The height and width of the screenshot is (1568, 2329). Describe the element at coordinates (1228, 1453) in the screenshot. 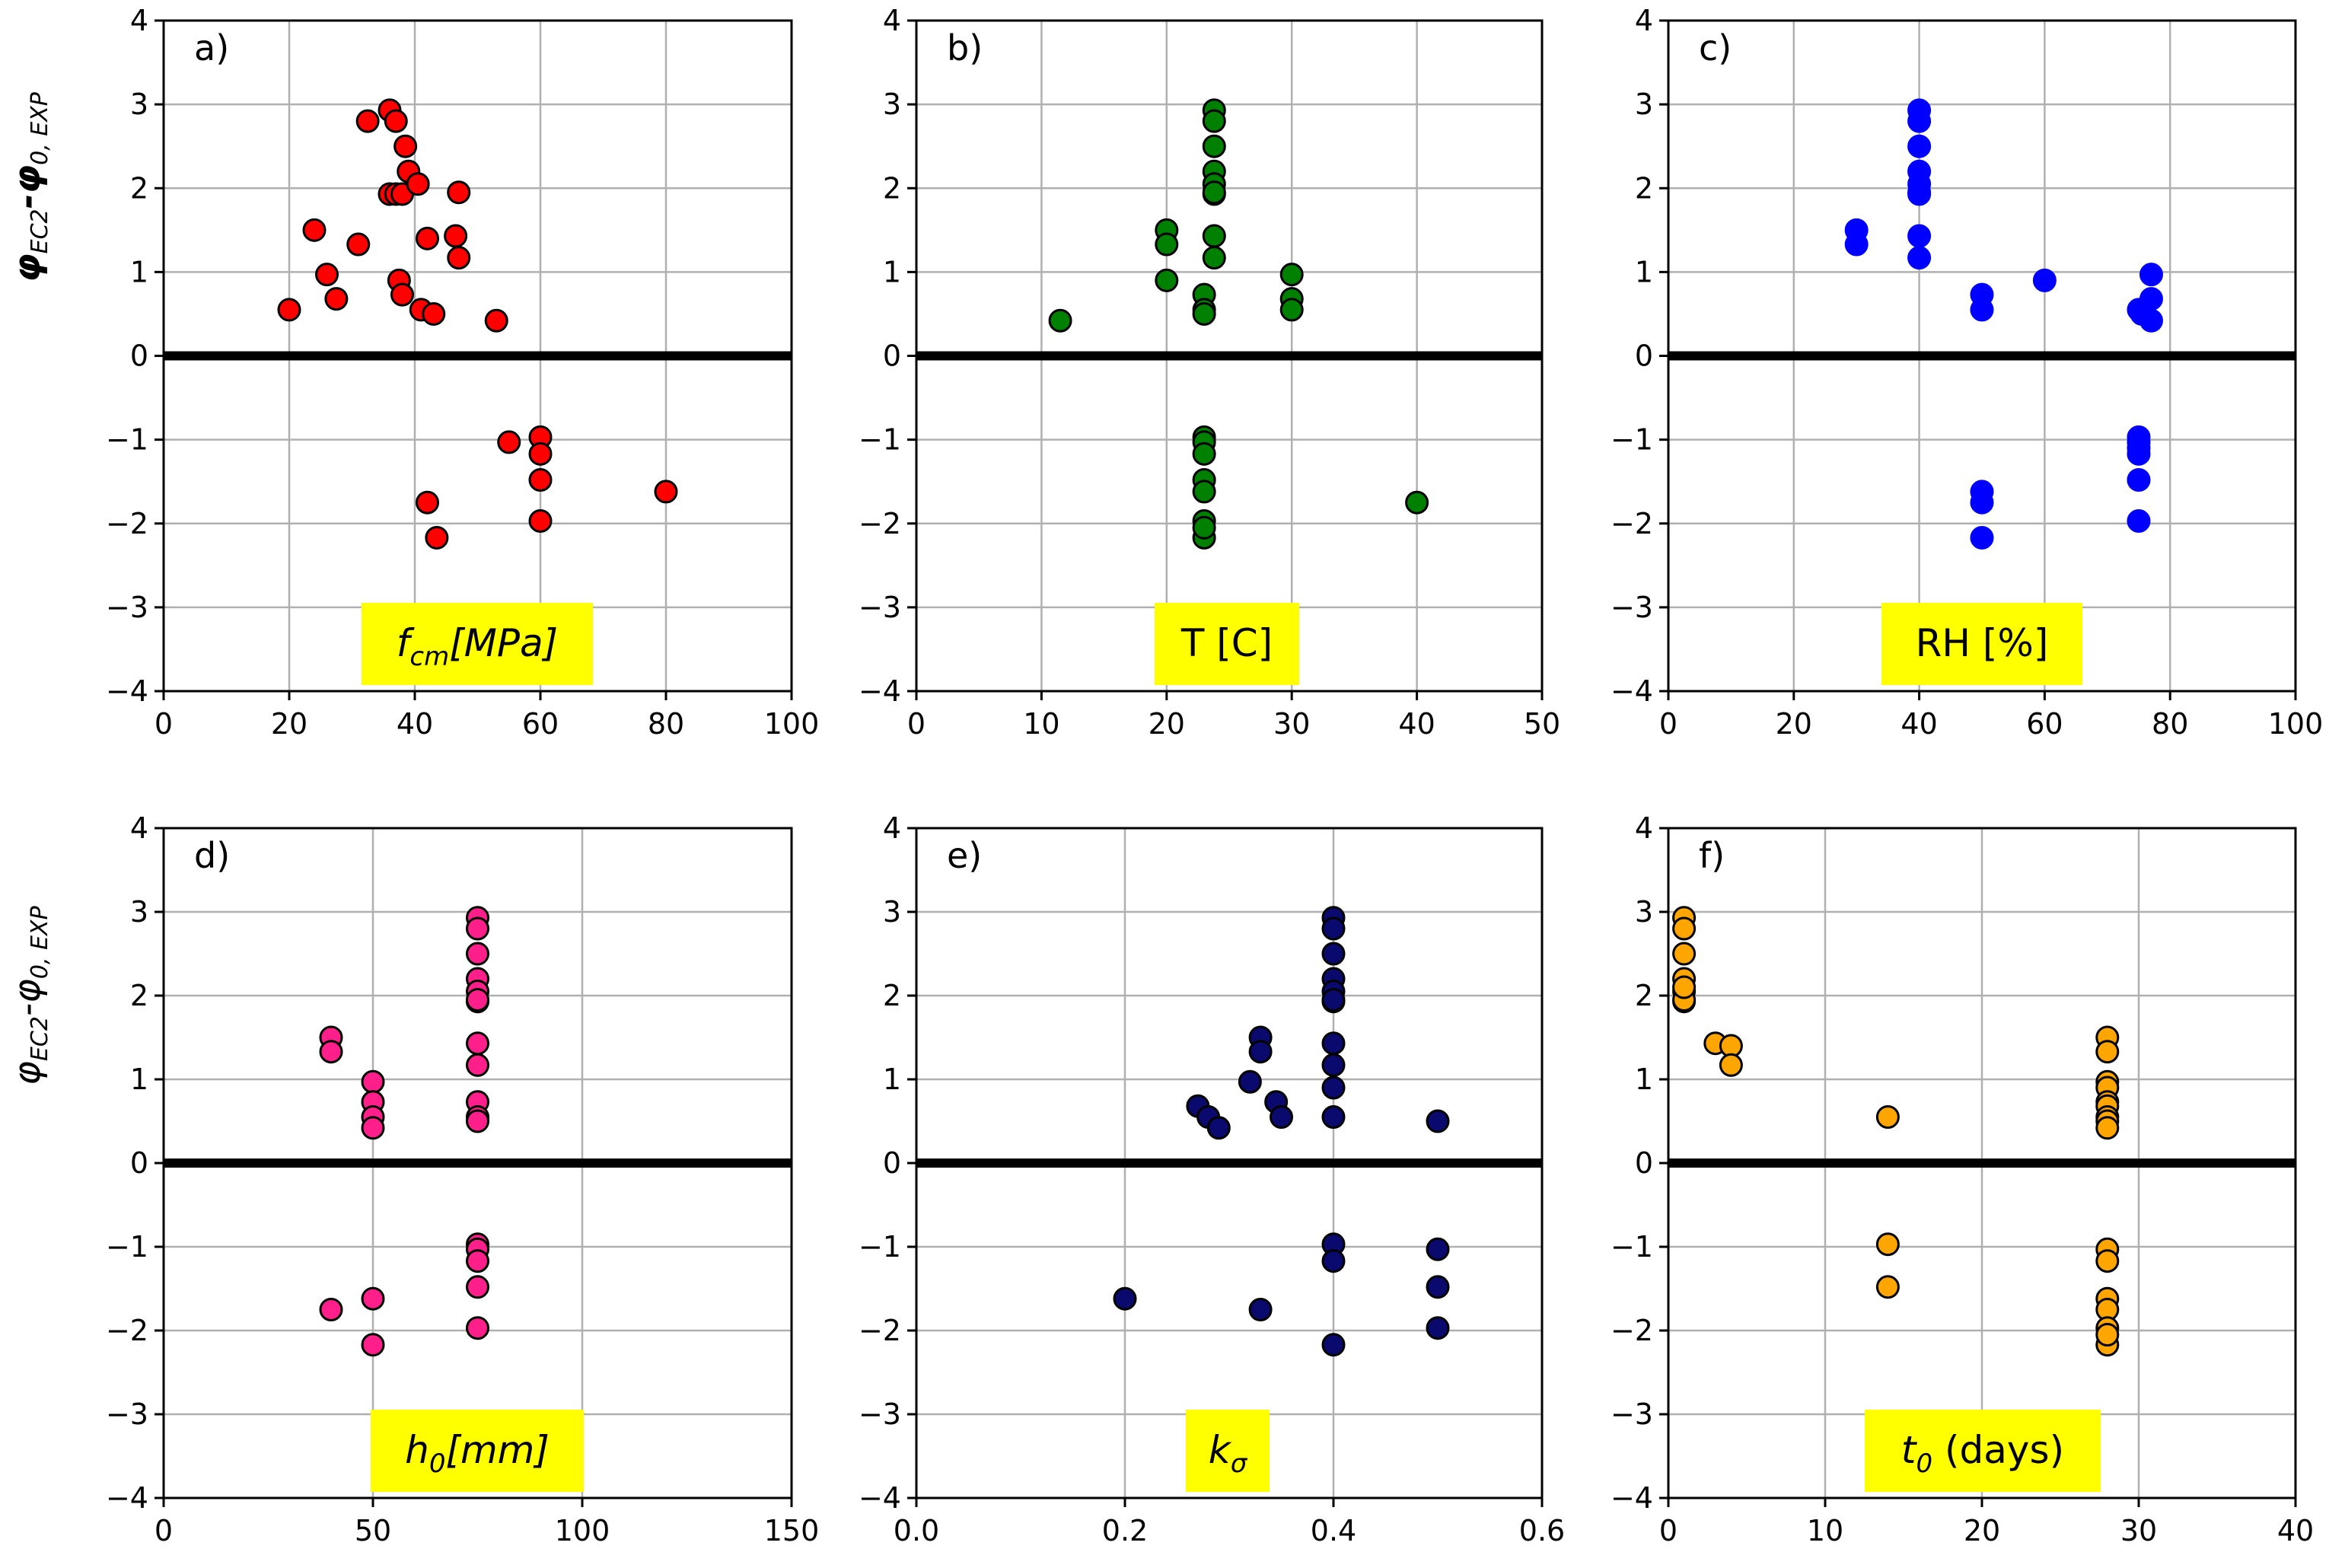

I see `x-axis-label: kσ` at that location.